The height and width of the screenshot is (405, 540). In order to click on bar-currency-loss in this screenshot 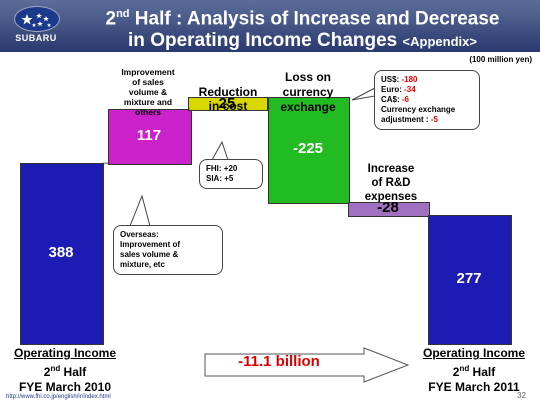, I will do `click(309, 150)`.